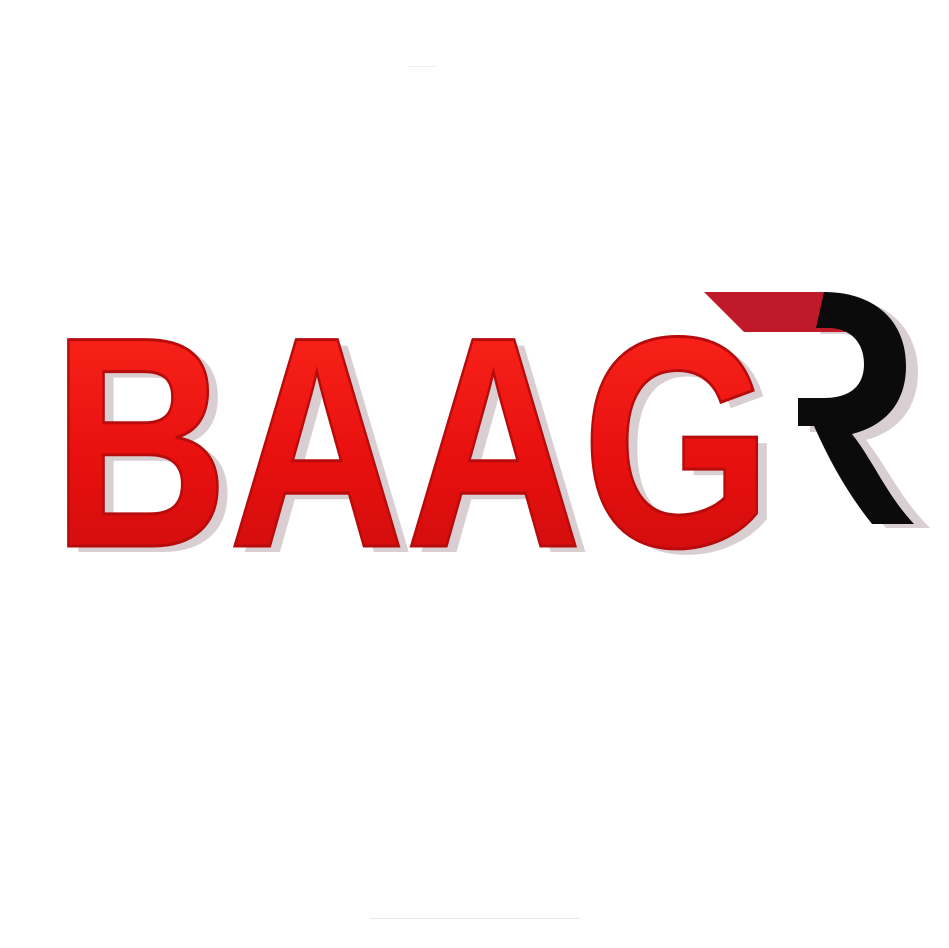  Describe the element at coordinates (856, 408) in the screenshot. I see `monogram-r-shape` at that location.